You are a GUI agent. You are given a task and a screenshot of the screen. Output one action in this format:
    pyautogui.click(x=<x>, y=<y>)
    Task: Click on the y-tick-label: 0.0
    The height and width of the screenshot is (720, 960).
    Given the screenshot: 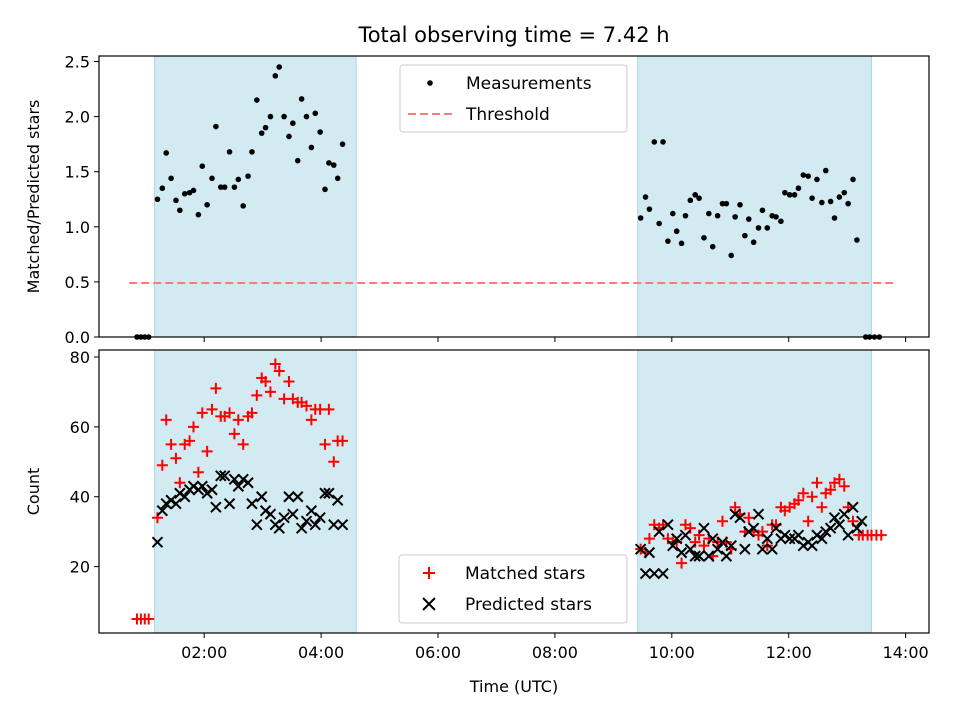 What is the action you would take?
    pyautogui.click(x=77, y=337)
    